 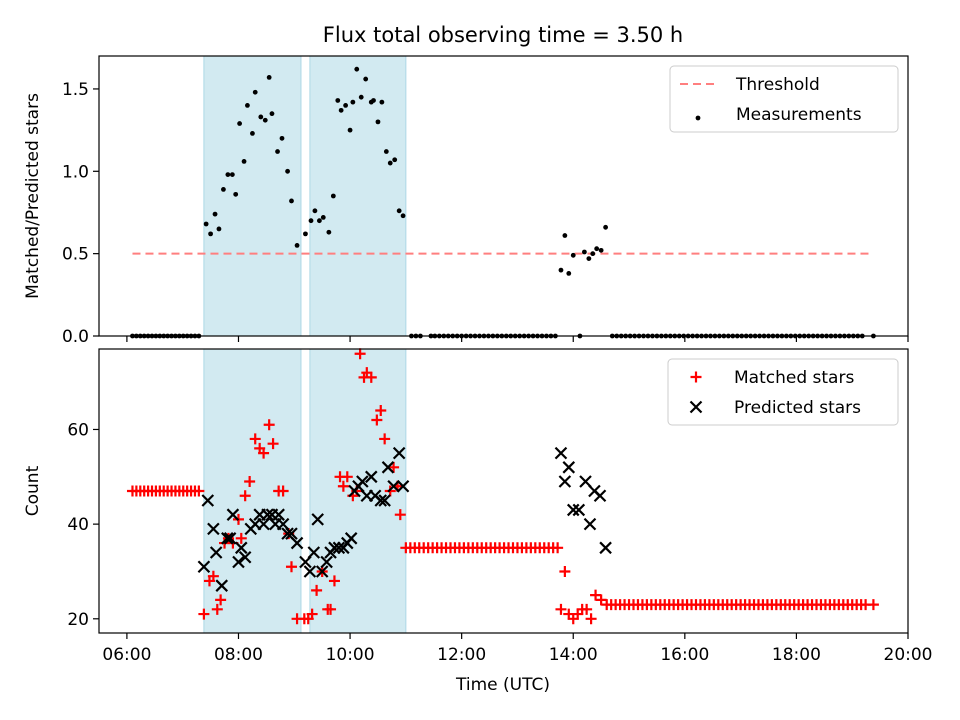 I want to click on legend-label: Matched stars, so click(x=794, y=378).